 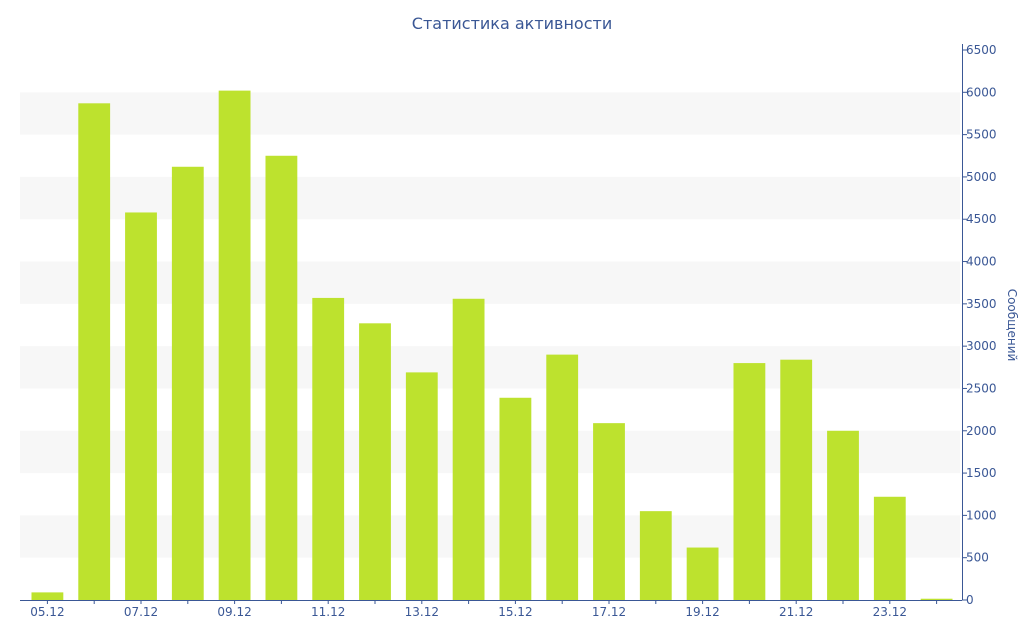 I want to click on x-tick-label: 07.12, so click(x=141, y=612).